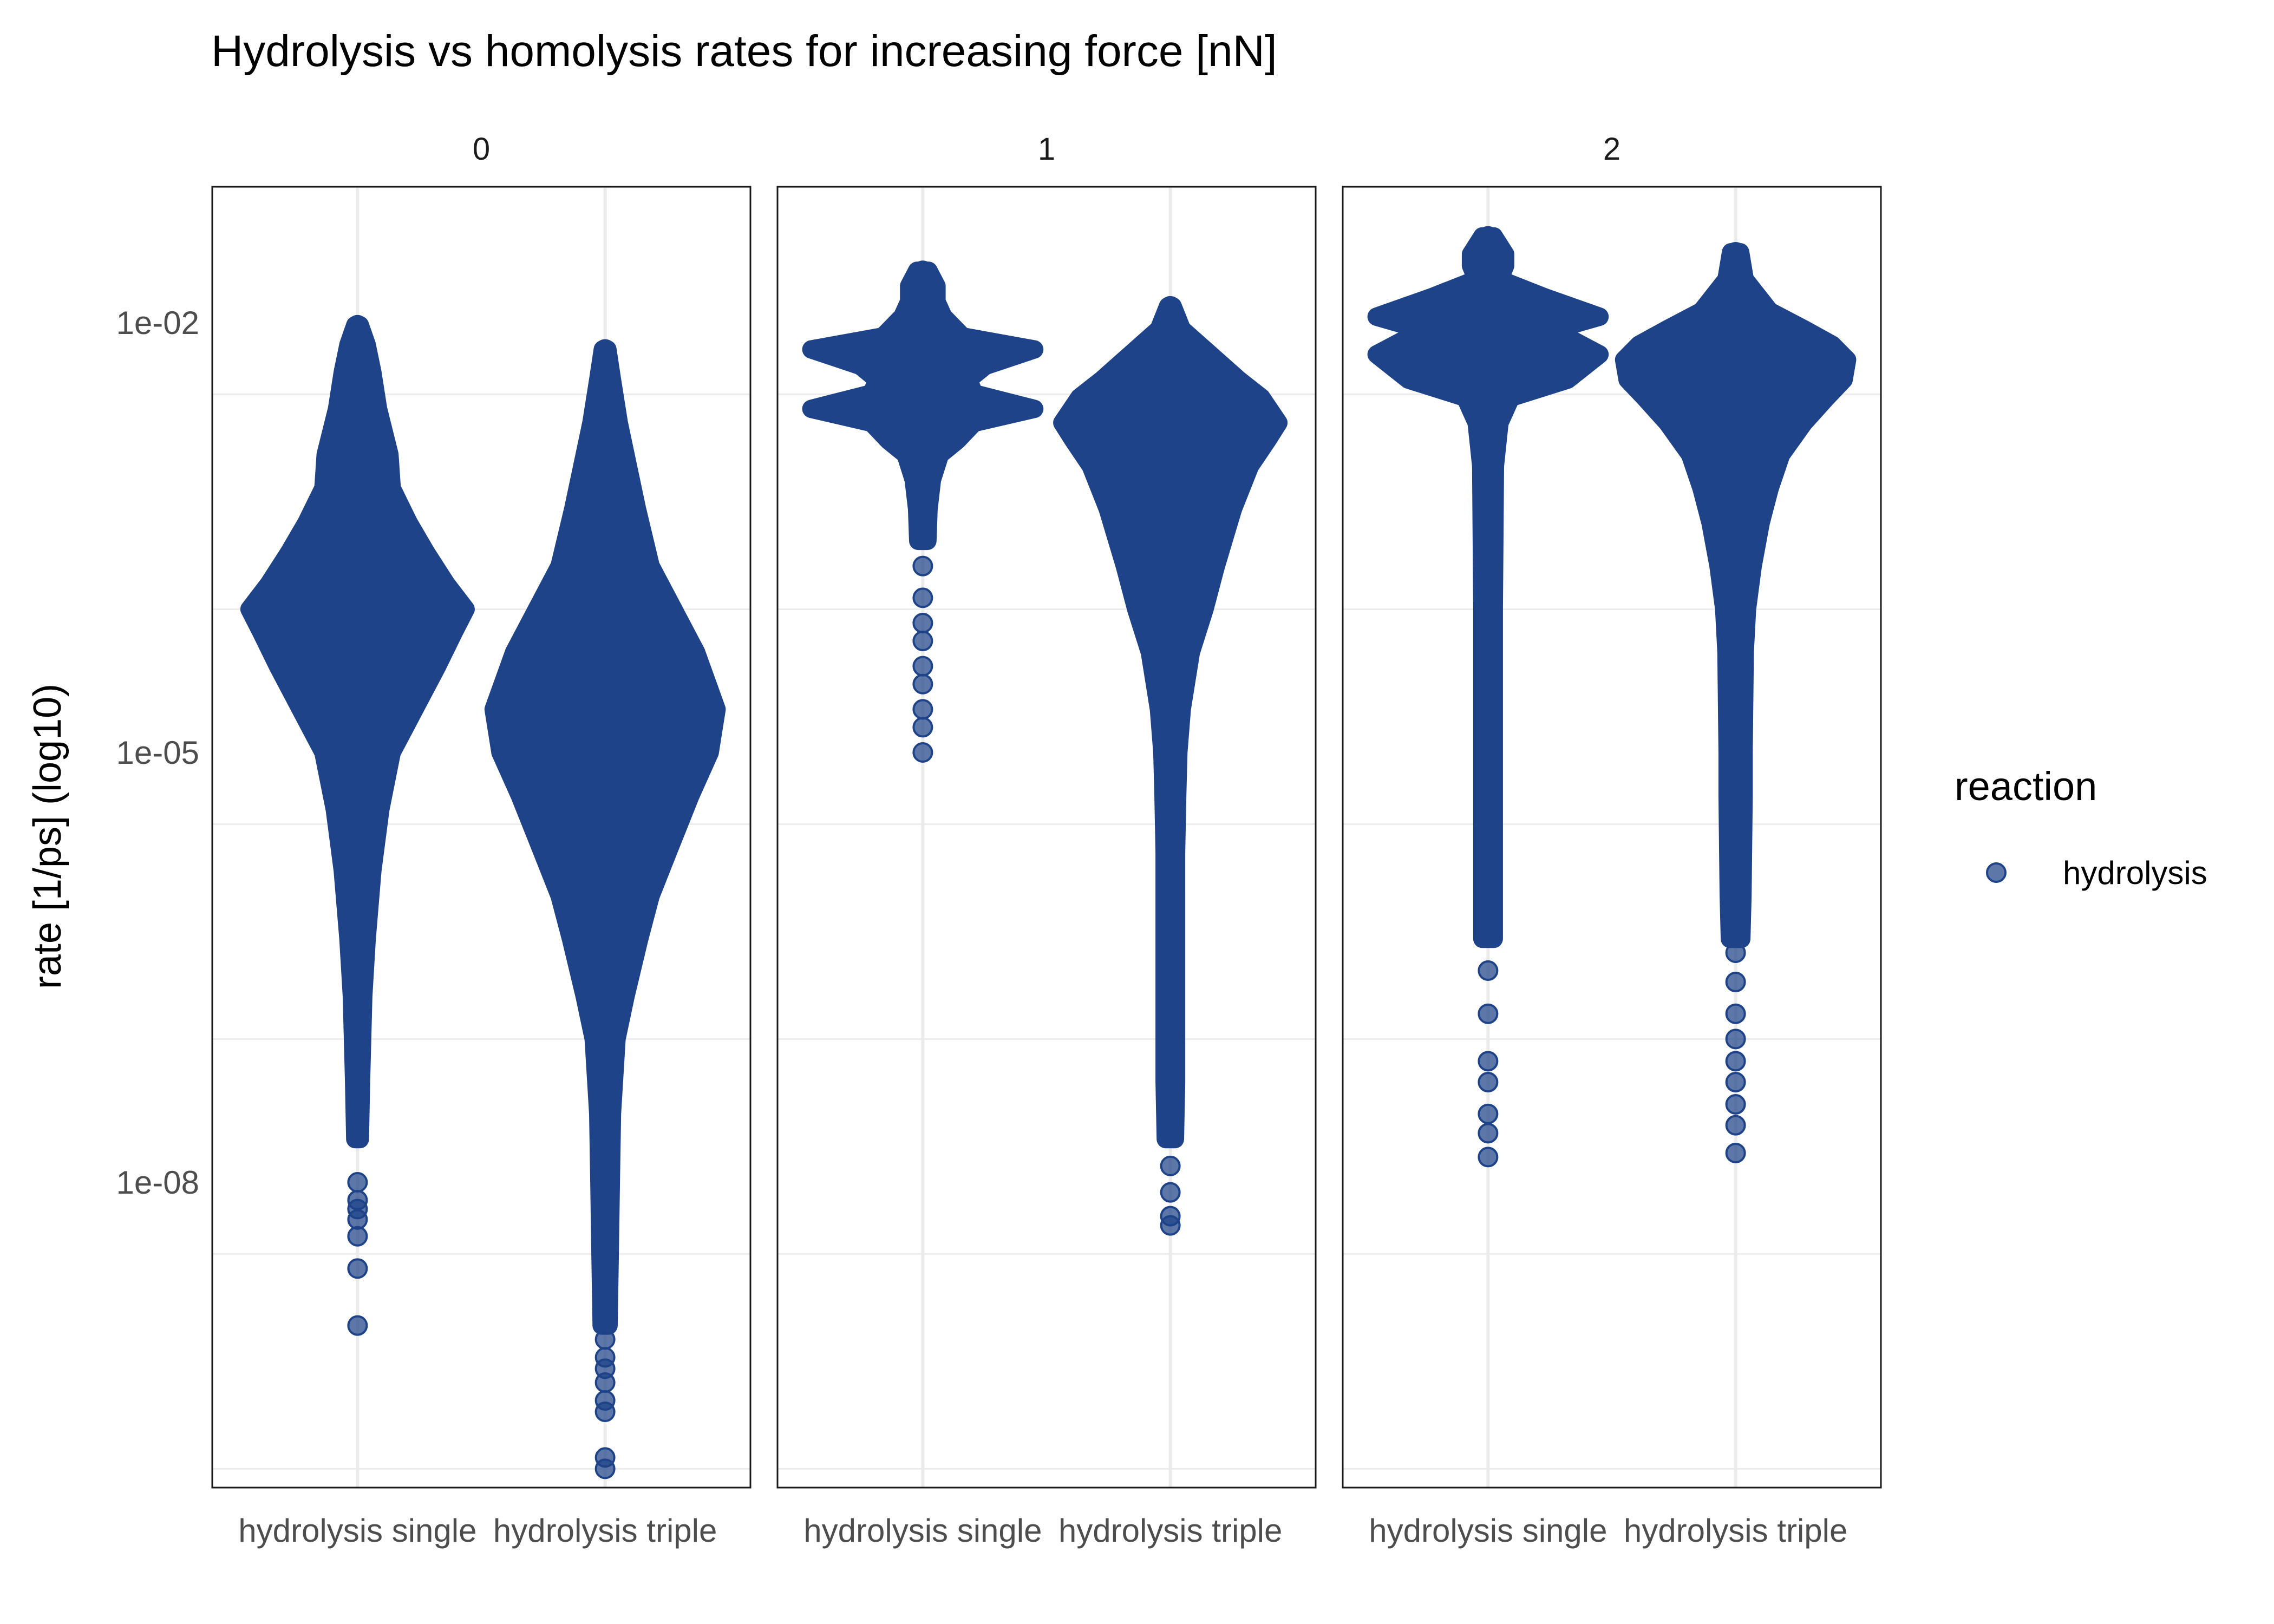  What do you see at coordinates (1046, 149) in the screenshot?
I see `facet-strip-label: 1` at bounding box center [1046, 149].